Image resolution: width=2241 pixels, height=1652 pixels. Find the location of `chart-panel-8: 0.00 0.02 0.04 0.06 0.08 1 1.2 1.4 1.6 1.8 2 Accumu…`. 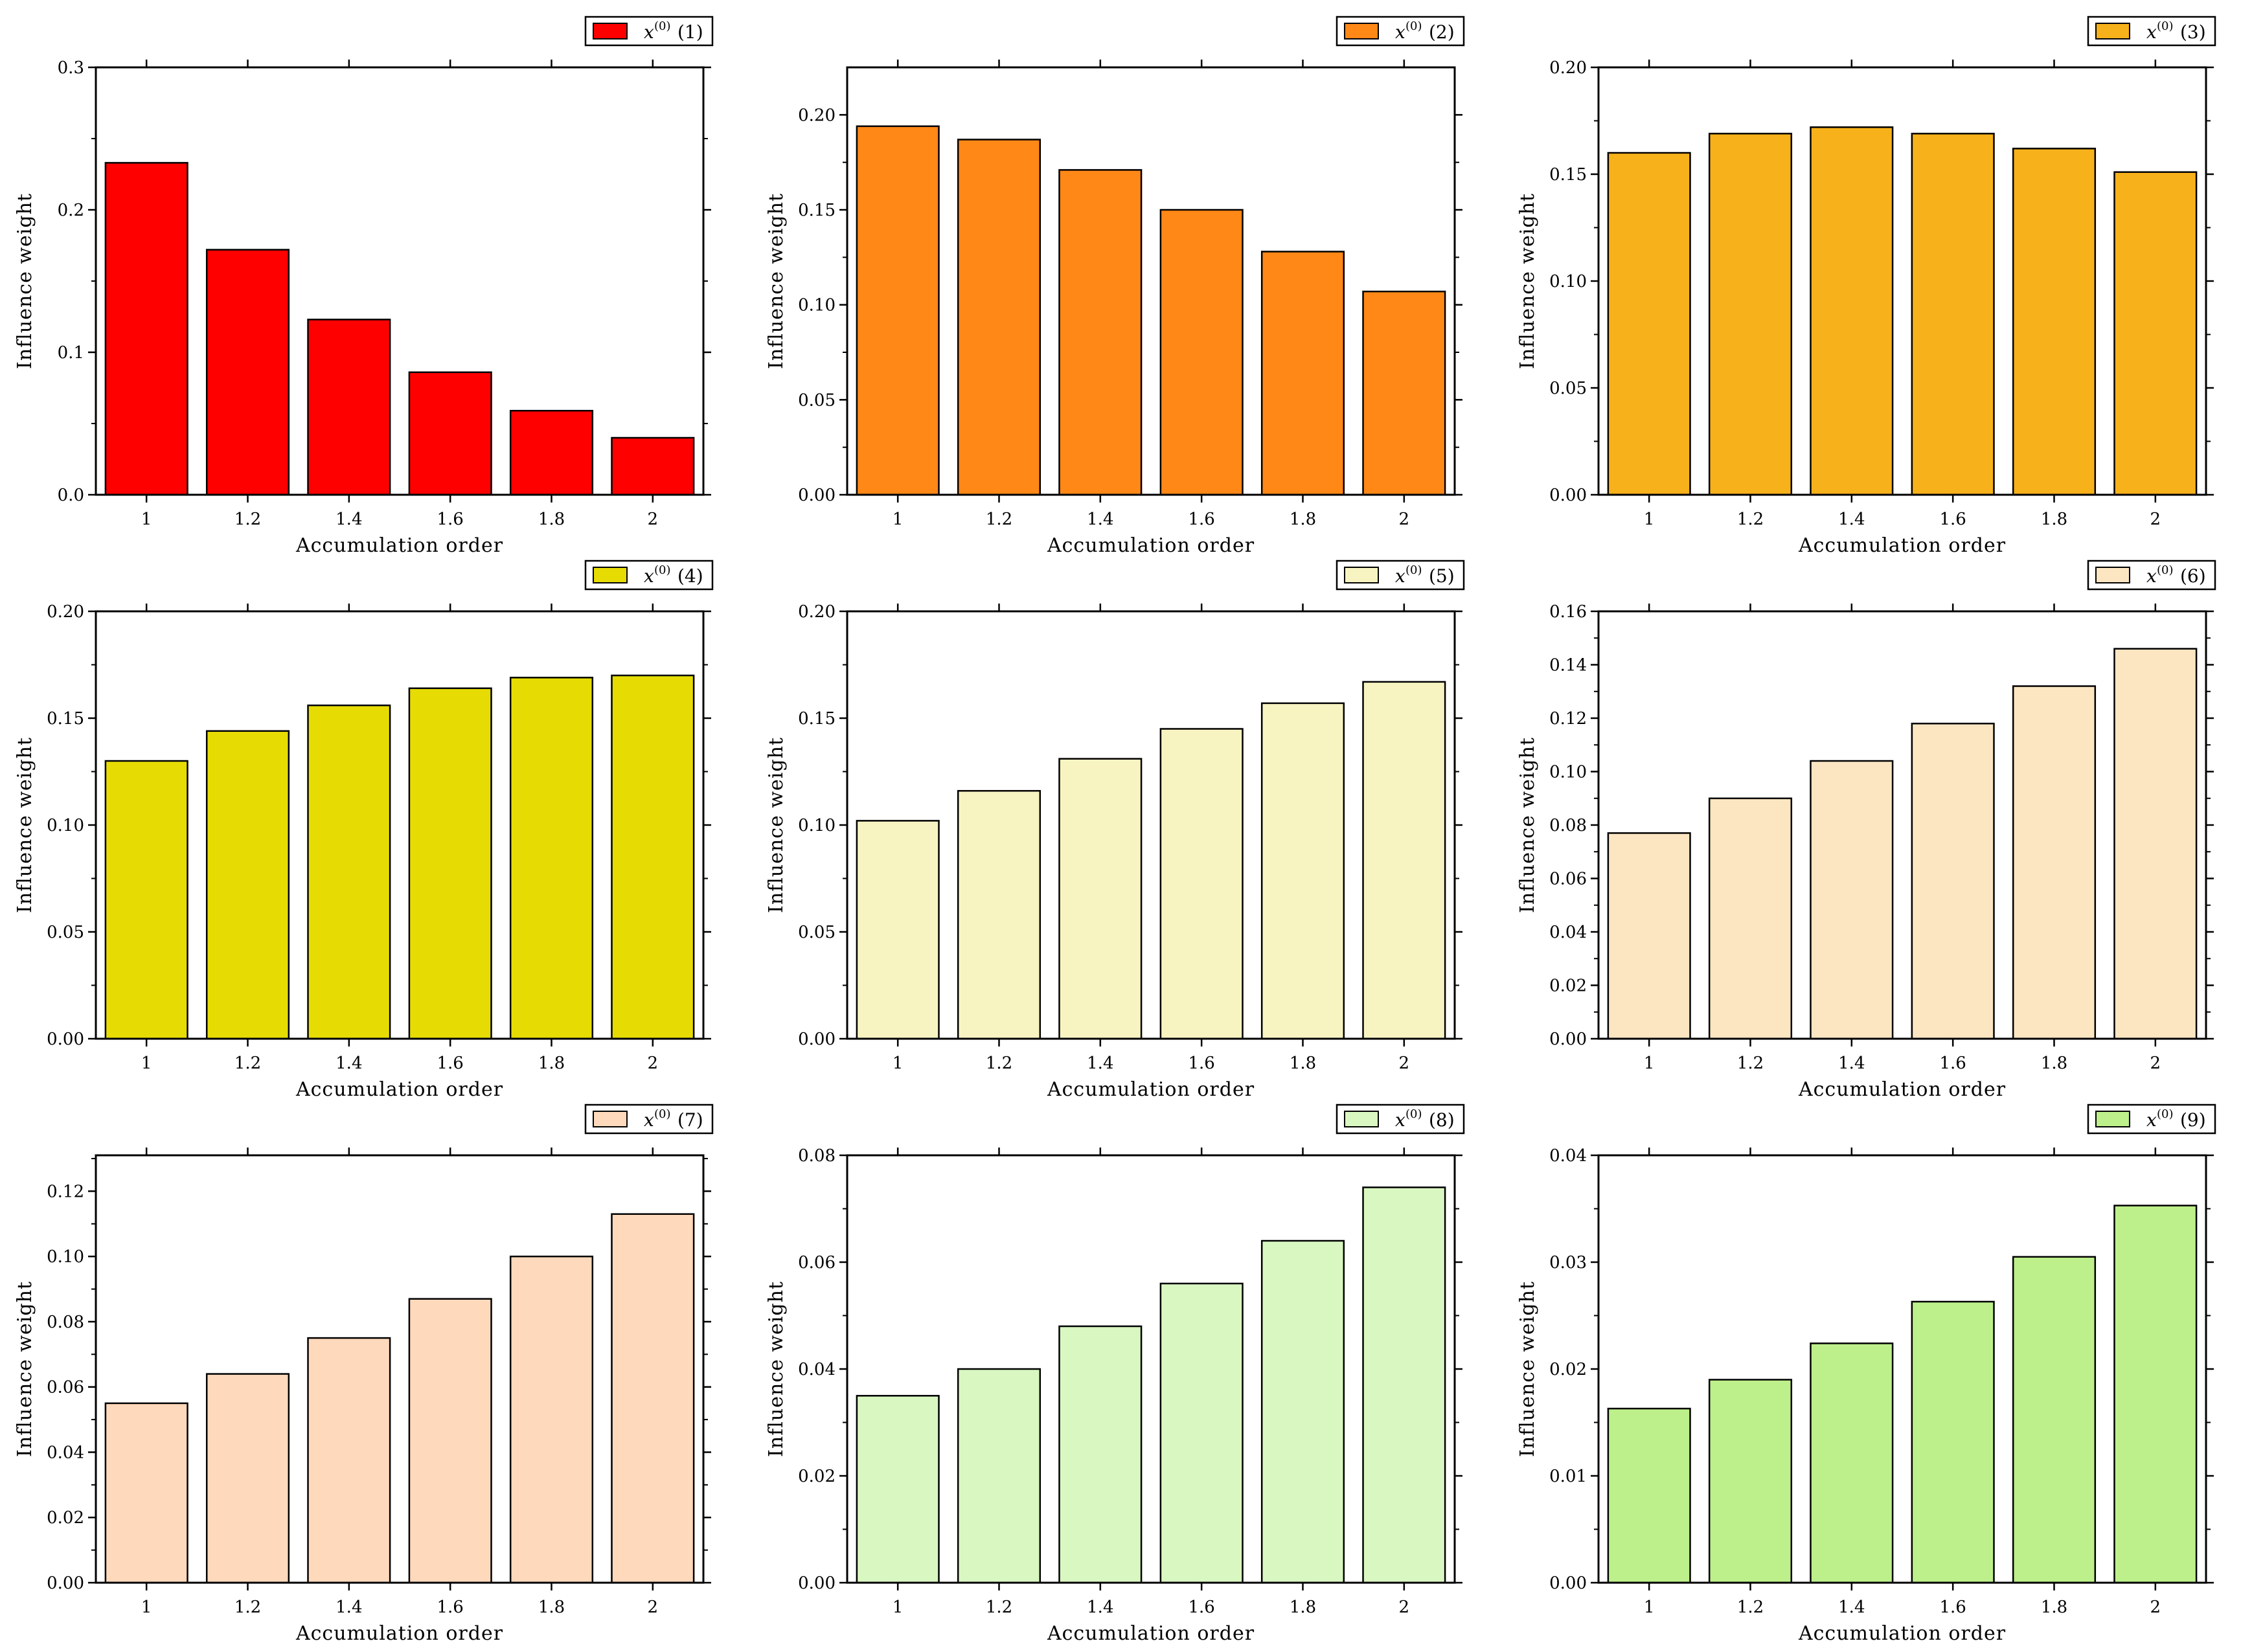

chart-panel-8: 0.00 0.02 0.04 0.06 0.08 1 1.2 1.4 1.6 1.8 2 Accumu… is located at coordinates (1115, 1374).